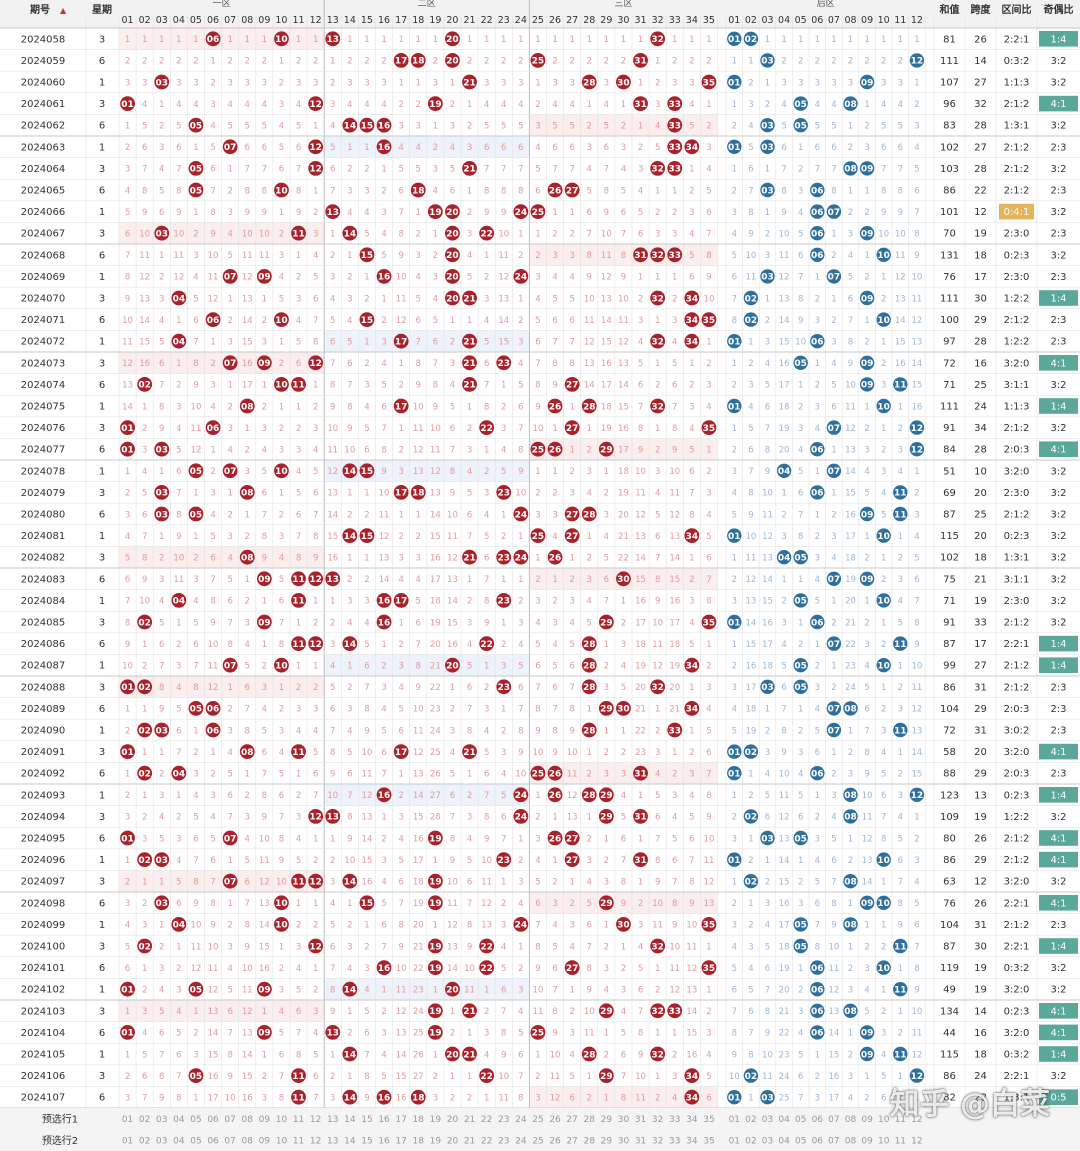 The height and width of the screenshot is (1151, 1080). Describe the element at coordinates (521, 559) in the screenshot. I see `front-ball-label: 24` at that location.